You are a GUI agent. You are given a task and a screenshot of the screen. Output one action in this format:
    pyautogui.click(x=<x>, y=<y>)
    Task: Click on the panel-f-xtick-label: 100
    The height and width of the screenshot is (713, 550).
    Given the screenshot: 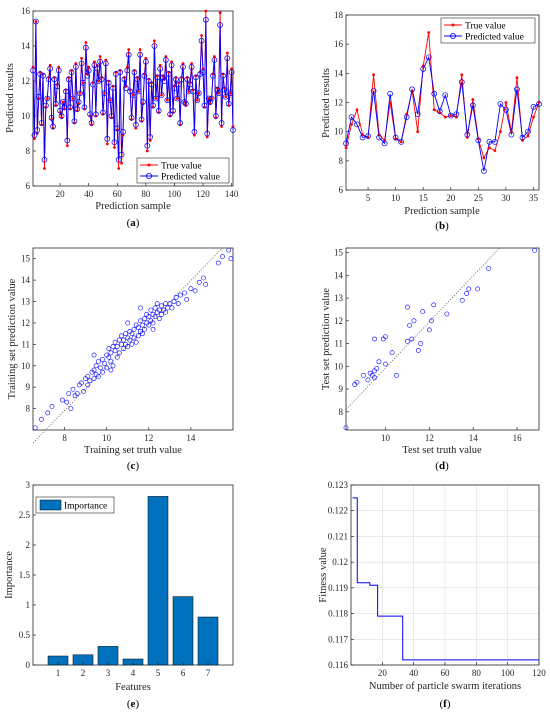 What is the action you would take?
    pyautogui.click(x=508, y=673)
    